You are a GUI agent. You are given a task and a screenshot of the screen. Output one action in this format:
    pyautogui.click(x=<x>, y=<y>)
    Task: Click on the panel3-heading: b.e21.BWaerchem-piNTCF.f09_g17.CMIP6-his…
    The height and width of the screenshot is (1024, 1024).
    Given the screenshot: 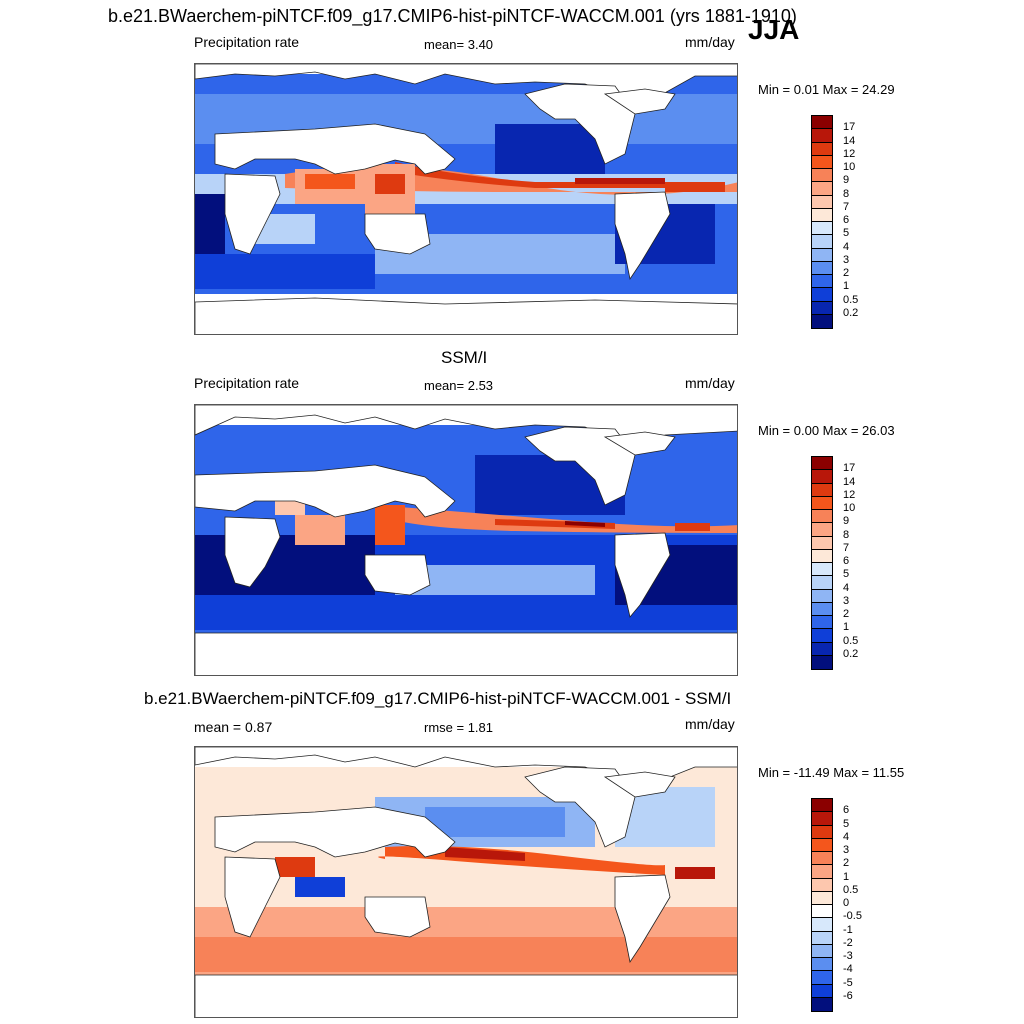 What is the action you would take?
    pyautogui.click(x=438, y=698)
    